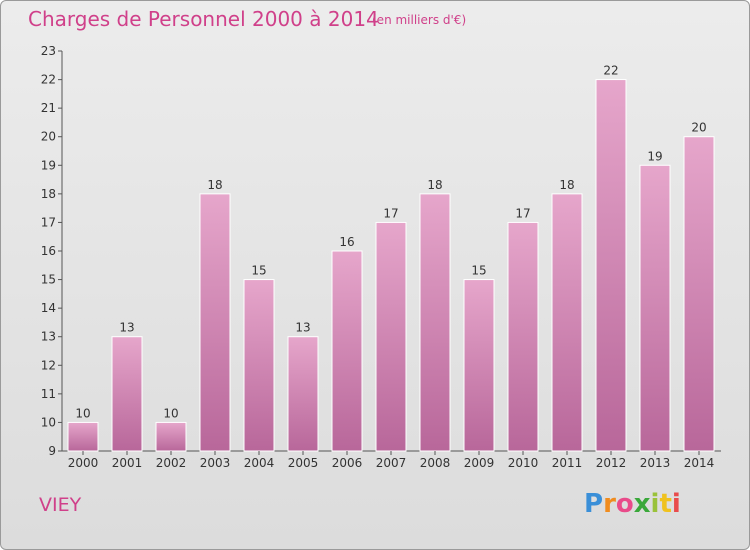 Image resolution: width=750 pixels, height=550 pixels. Describe the element at coordinates (391, 463) in the screenshot. I see `x-tick-label: 2007` at that location.